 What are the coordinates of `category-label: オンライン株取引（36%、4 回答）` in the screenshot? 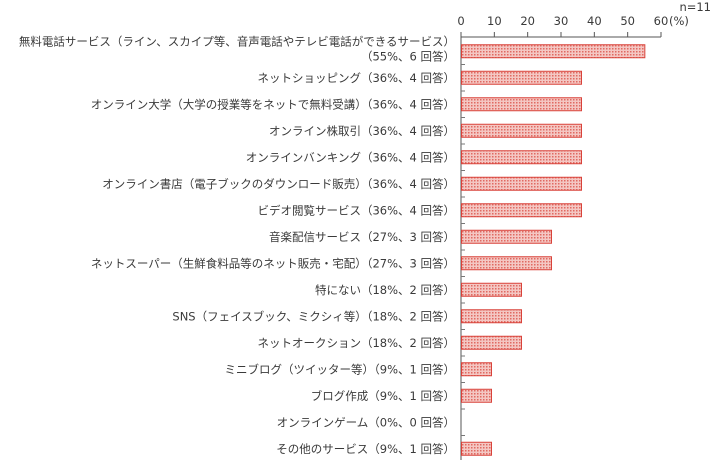 It's located at (362, 131).